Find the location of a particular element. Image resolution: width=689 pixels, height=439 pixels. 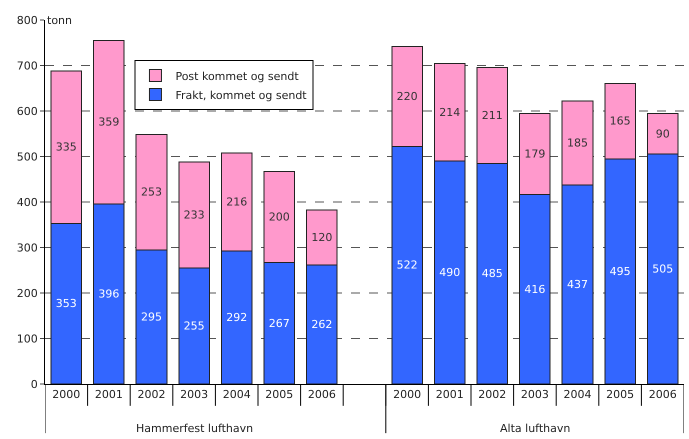

data-label: 359 is located at coordinates (109, 122).